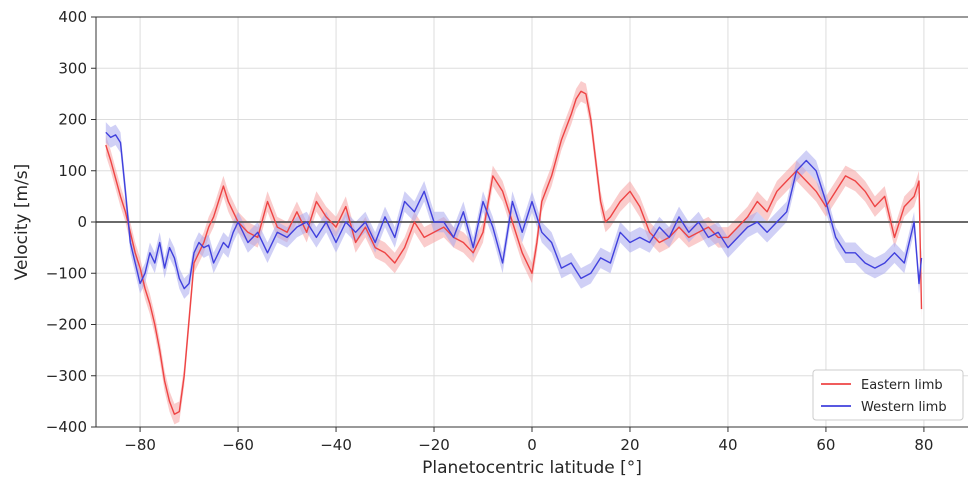 This screenshot has width=969, height=481. I want to click on legend-label-eastern-limb: Eastern limb, so click(902, 385).